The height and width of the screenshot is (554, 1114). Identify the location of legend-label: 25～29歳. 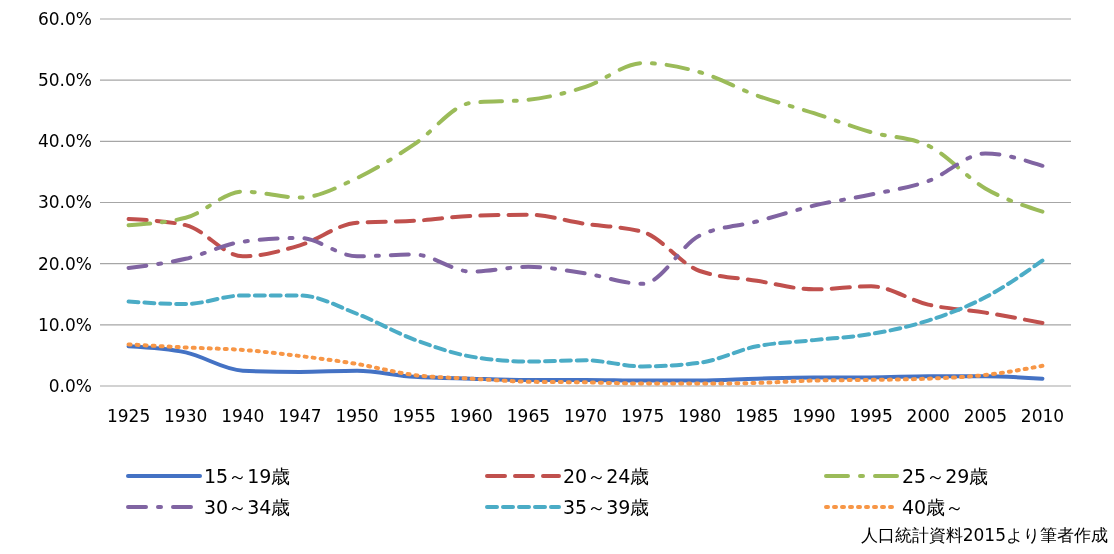
(945, 475).